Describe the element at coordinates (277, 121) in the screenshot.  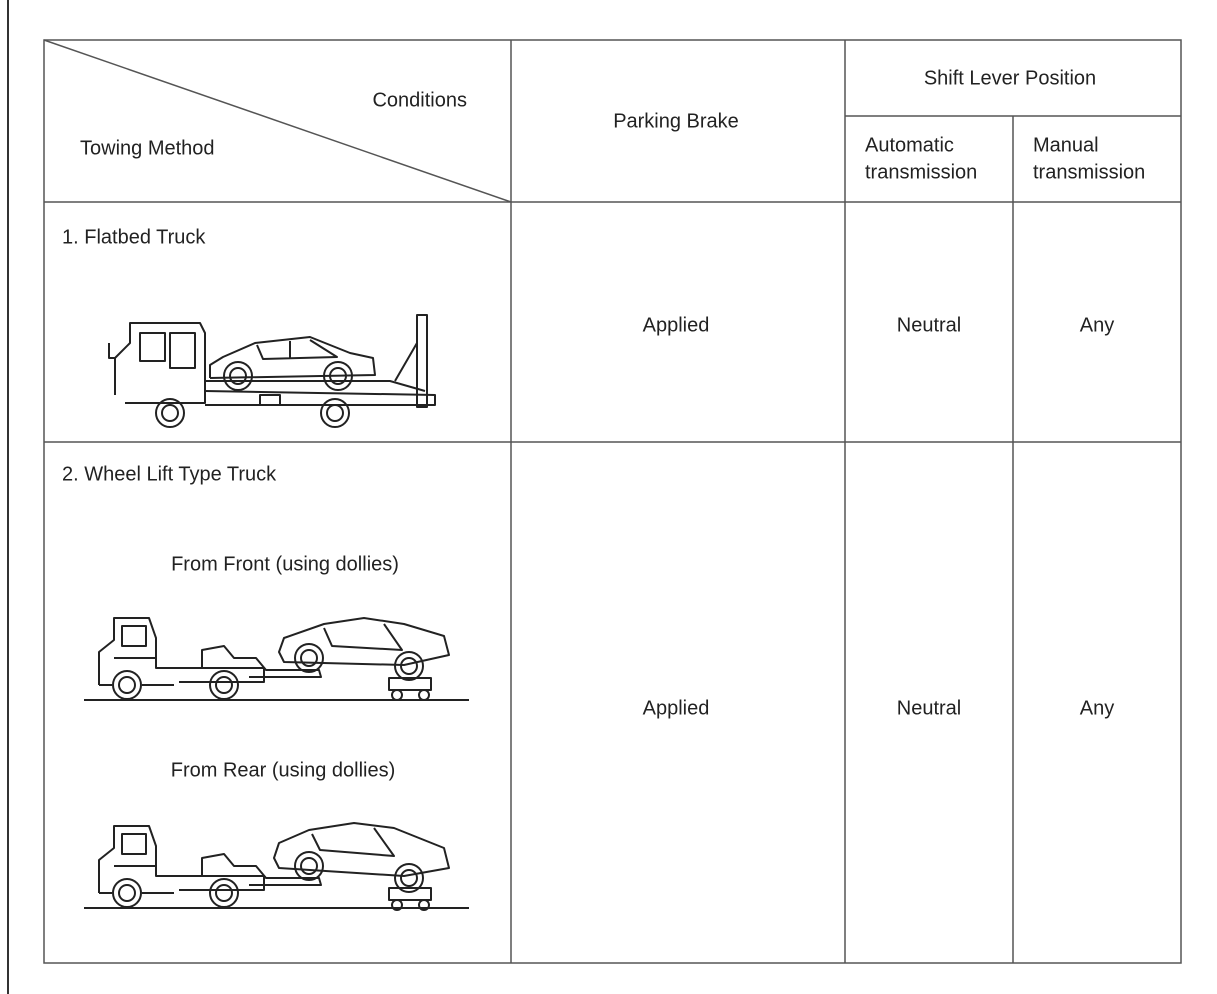
I see `table-grid-part` at that location.